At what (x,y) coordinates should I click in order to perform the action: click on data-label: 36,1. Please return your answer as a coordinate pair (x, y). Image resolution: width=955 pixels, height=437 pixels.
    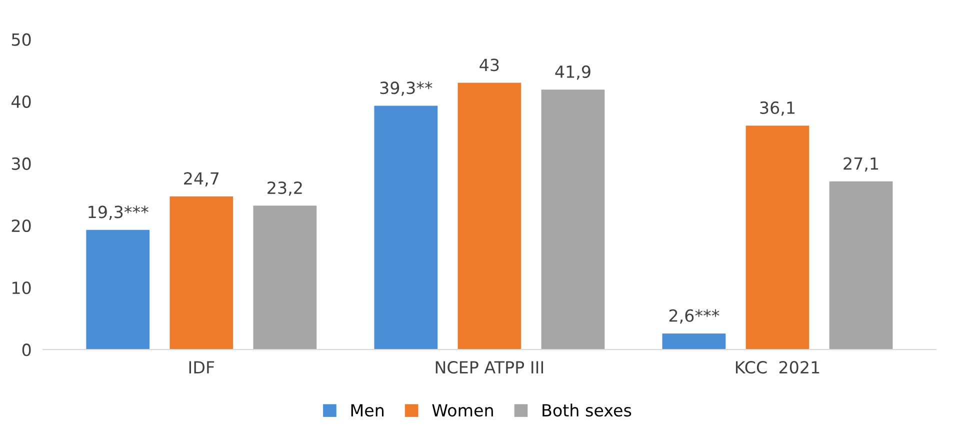
    Looking at the image, I should click on (777, 108).